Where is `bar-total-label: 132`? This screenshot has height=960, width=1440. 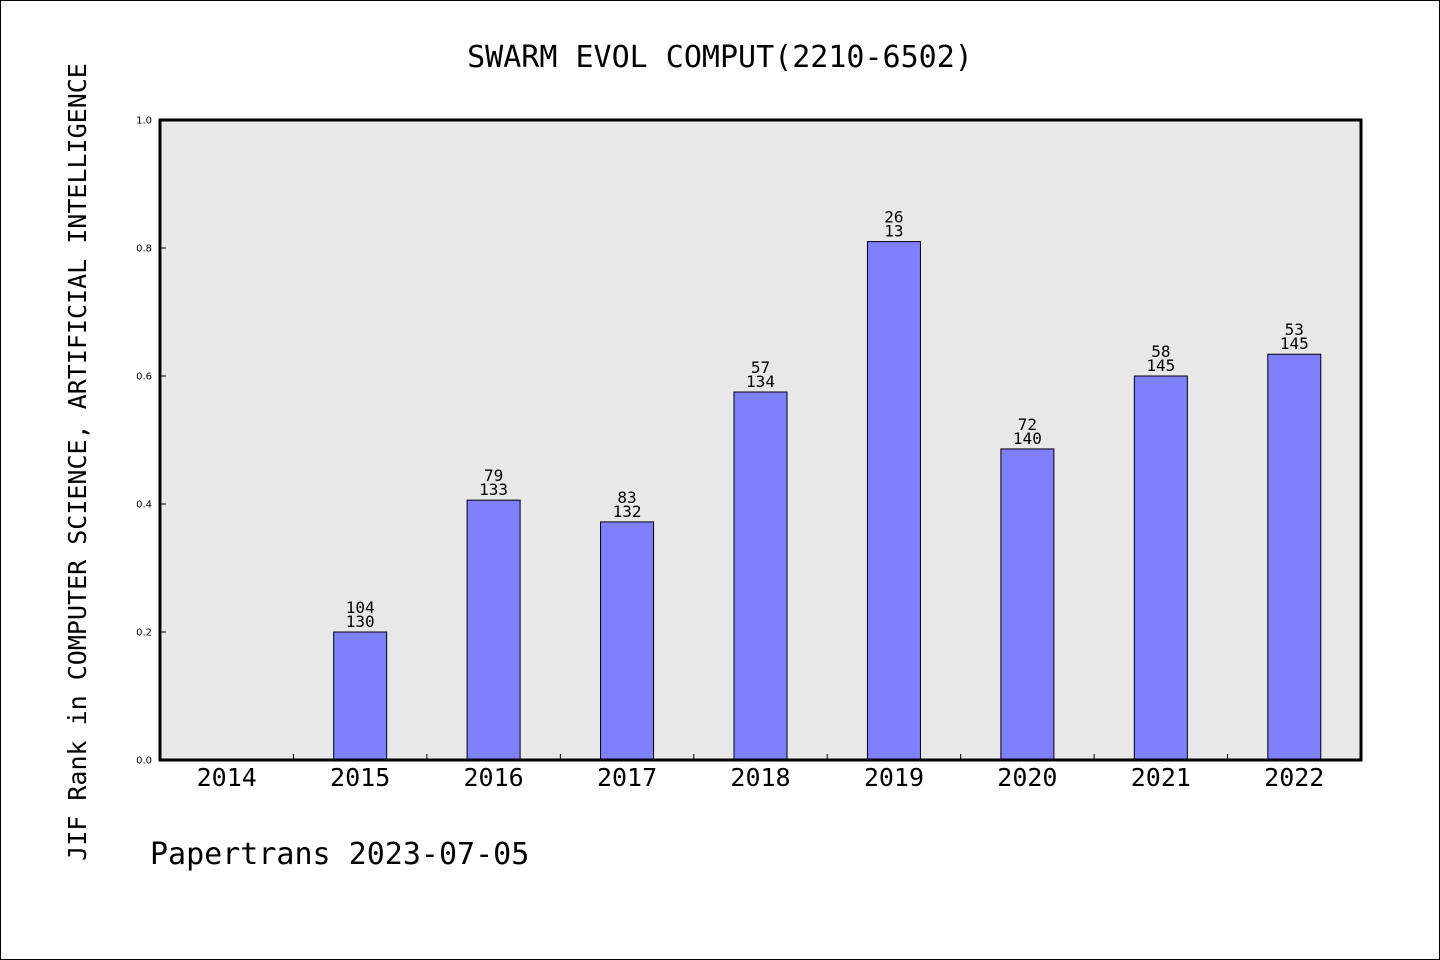 bar-total-label: 132 is located at coordinates (627, 511).